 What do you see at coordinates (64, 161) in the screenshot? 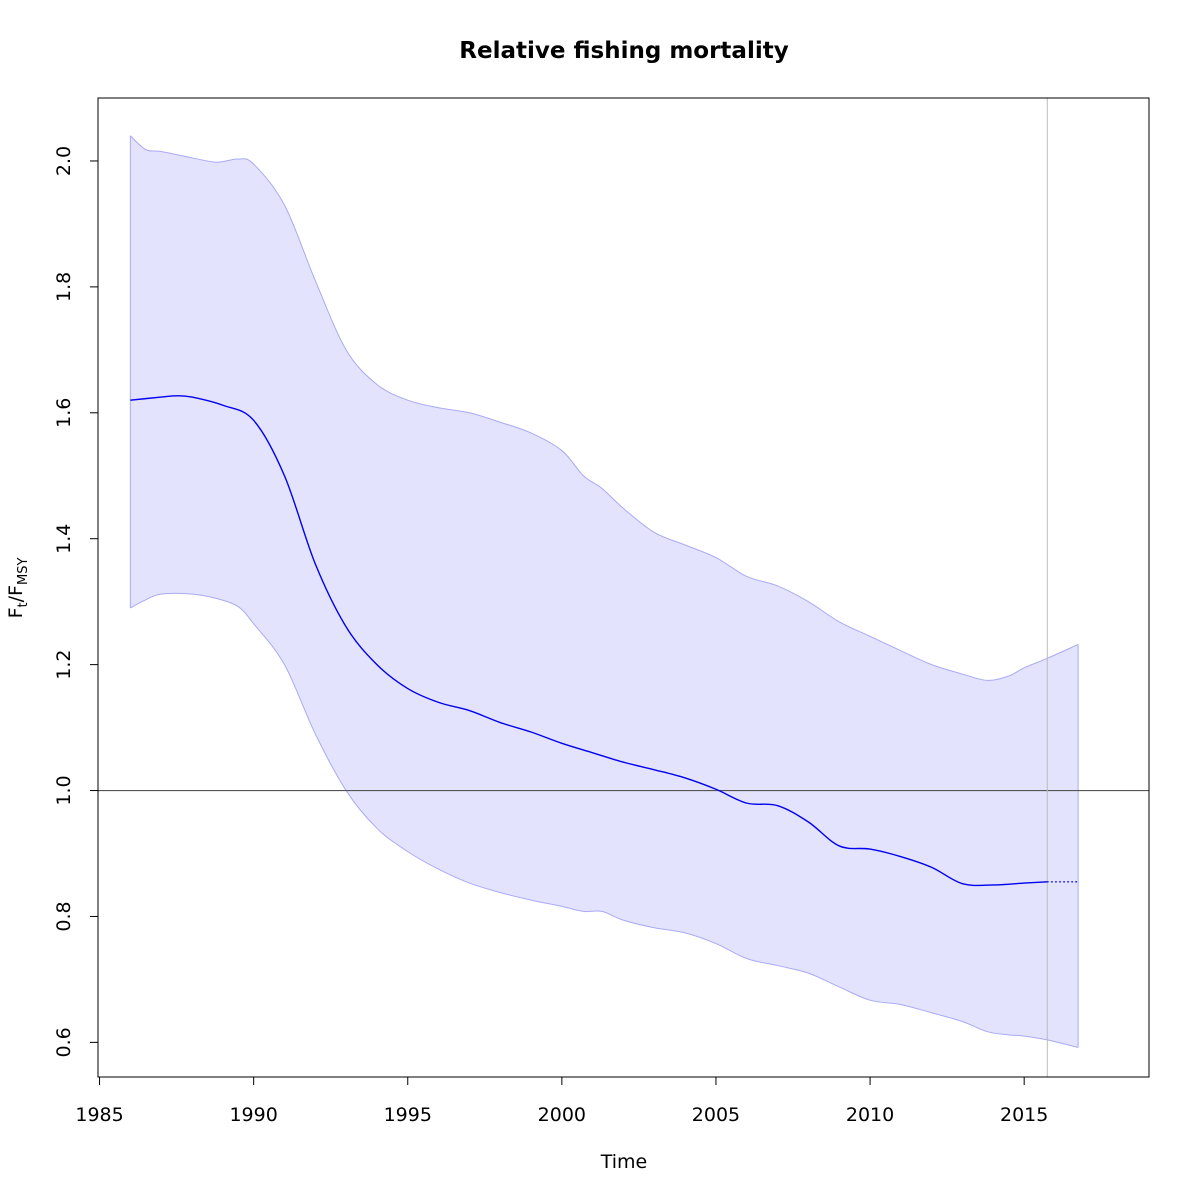
I see `y-tick-label: 2.0` at bounding box center [64, 161].